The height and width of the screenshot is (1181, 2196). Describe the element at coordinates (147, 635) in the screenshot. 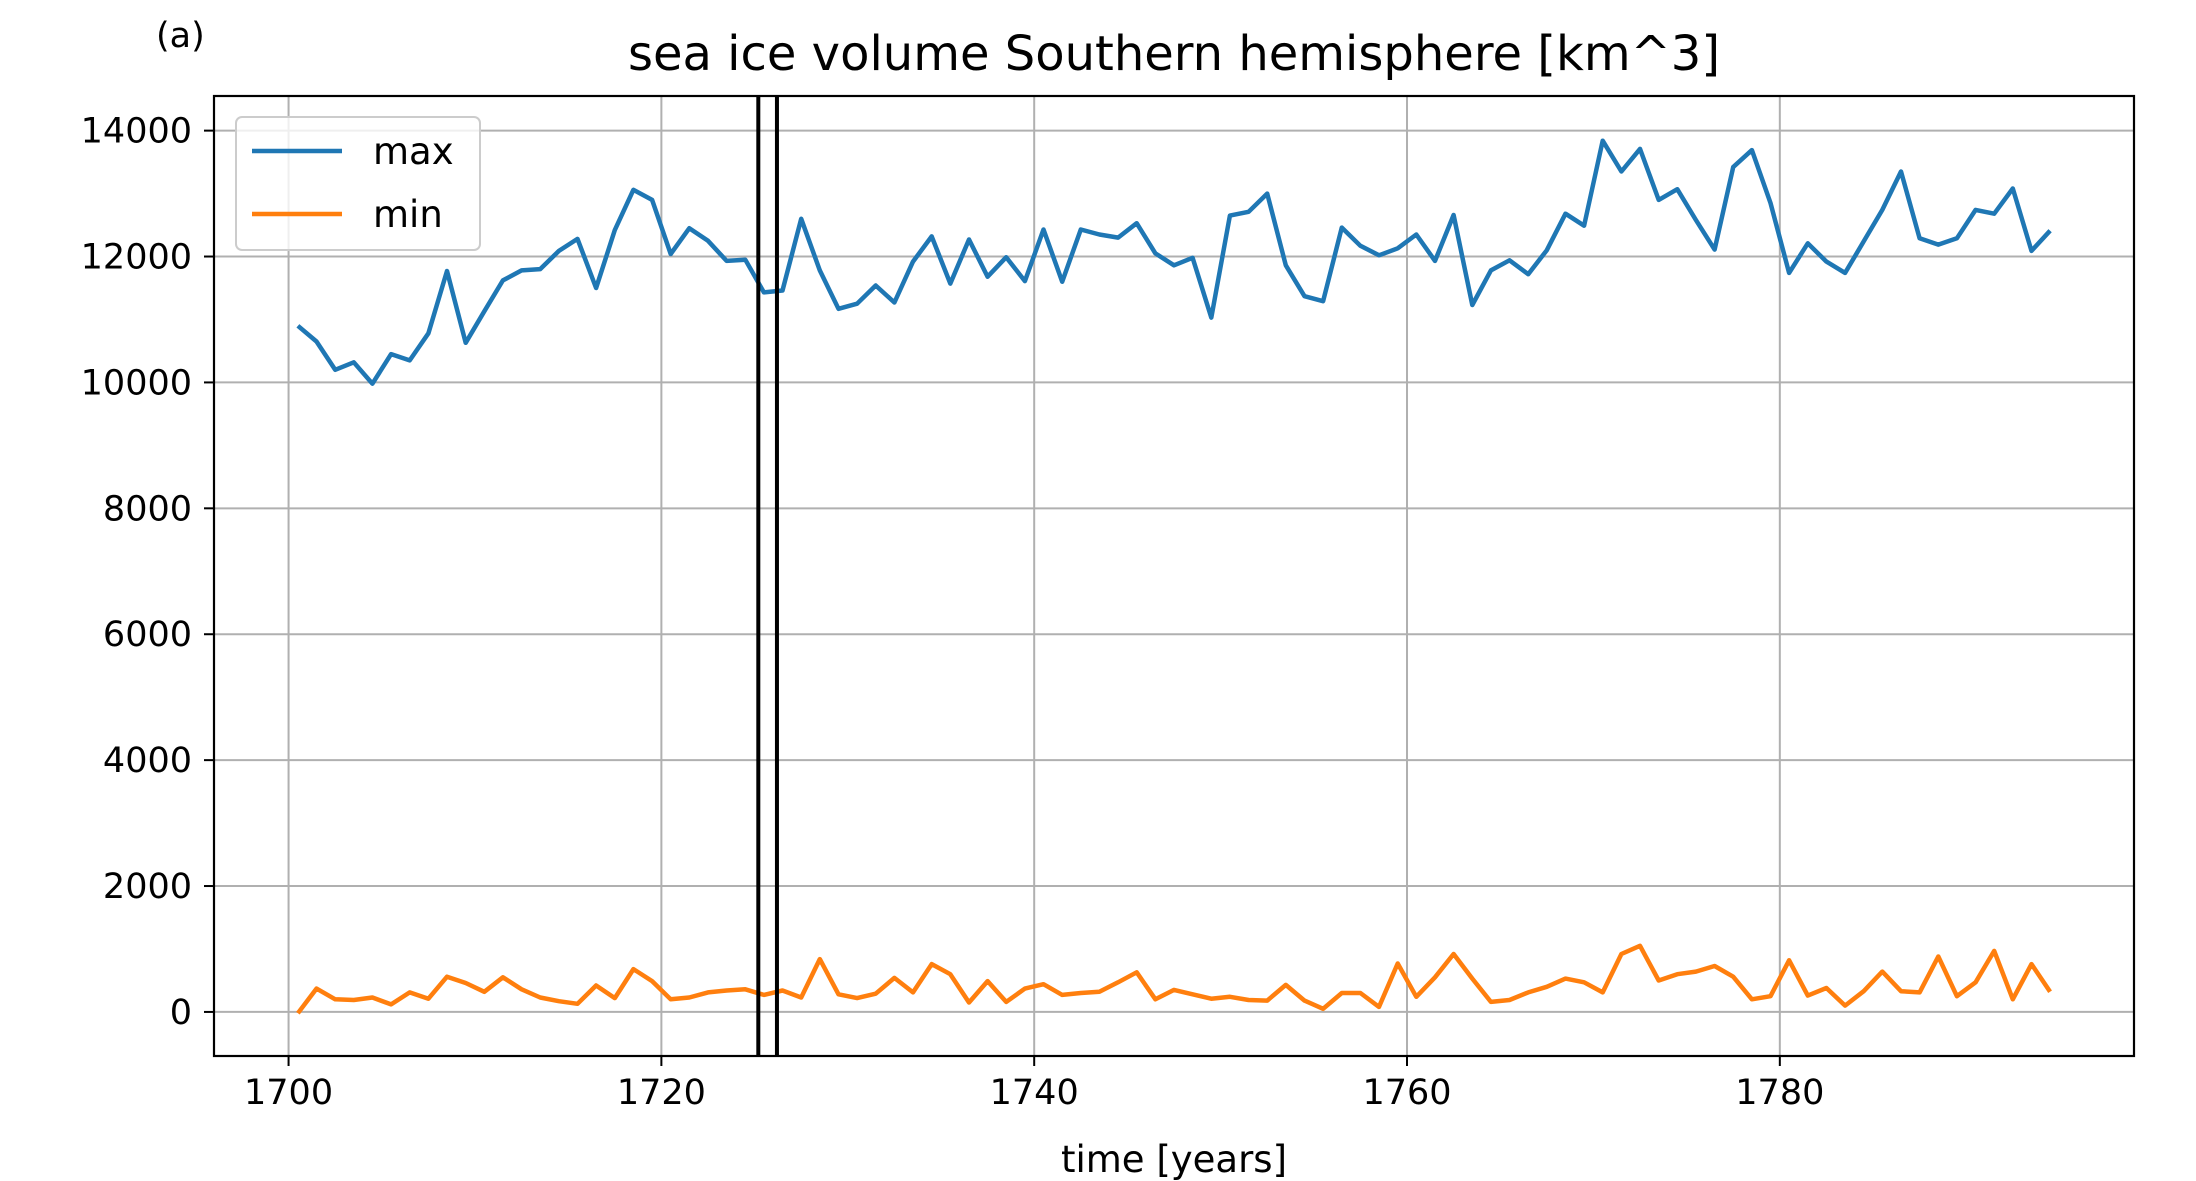

I see `y-tick-label: 6000` at that location.